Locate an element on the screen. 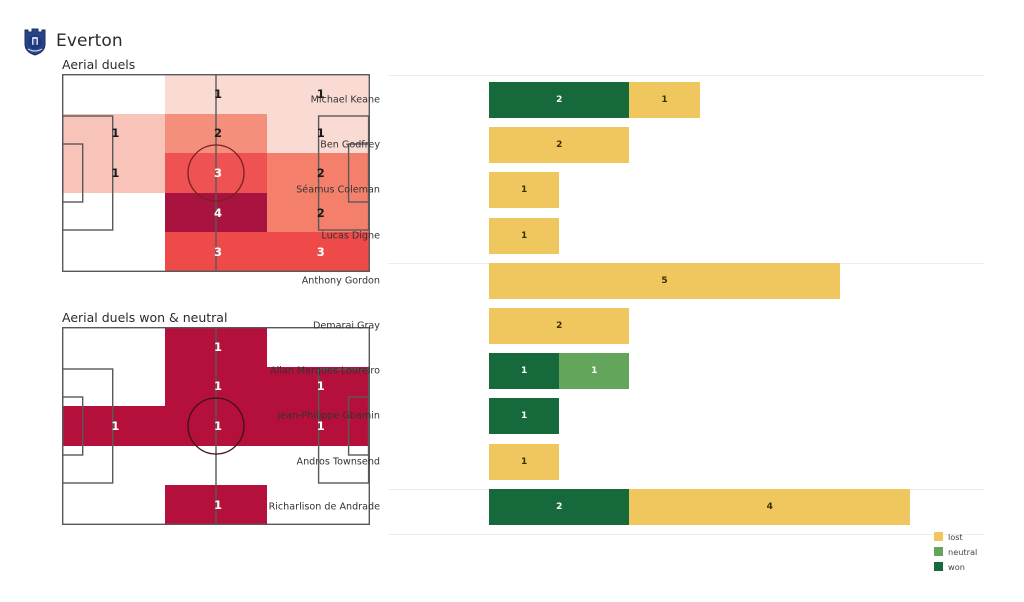 The height and width of the screenshot is (602, 1024). bar-row: Andros Townsend 1 is located at coordinates (640, 461).